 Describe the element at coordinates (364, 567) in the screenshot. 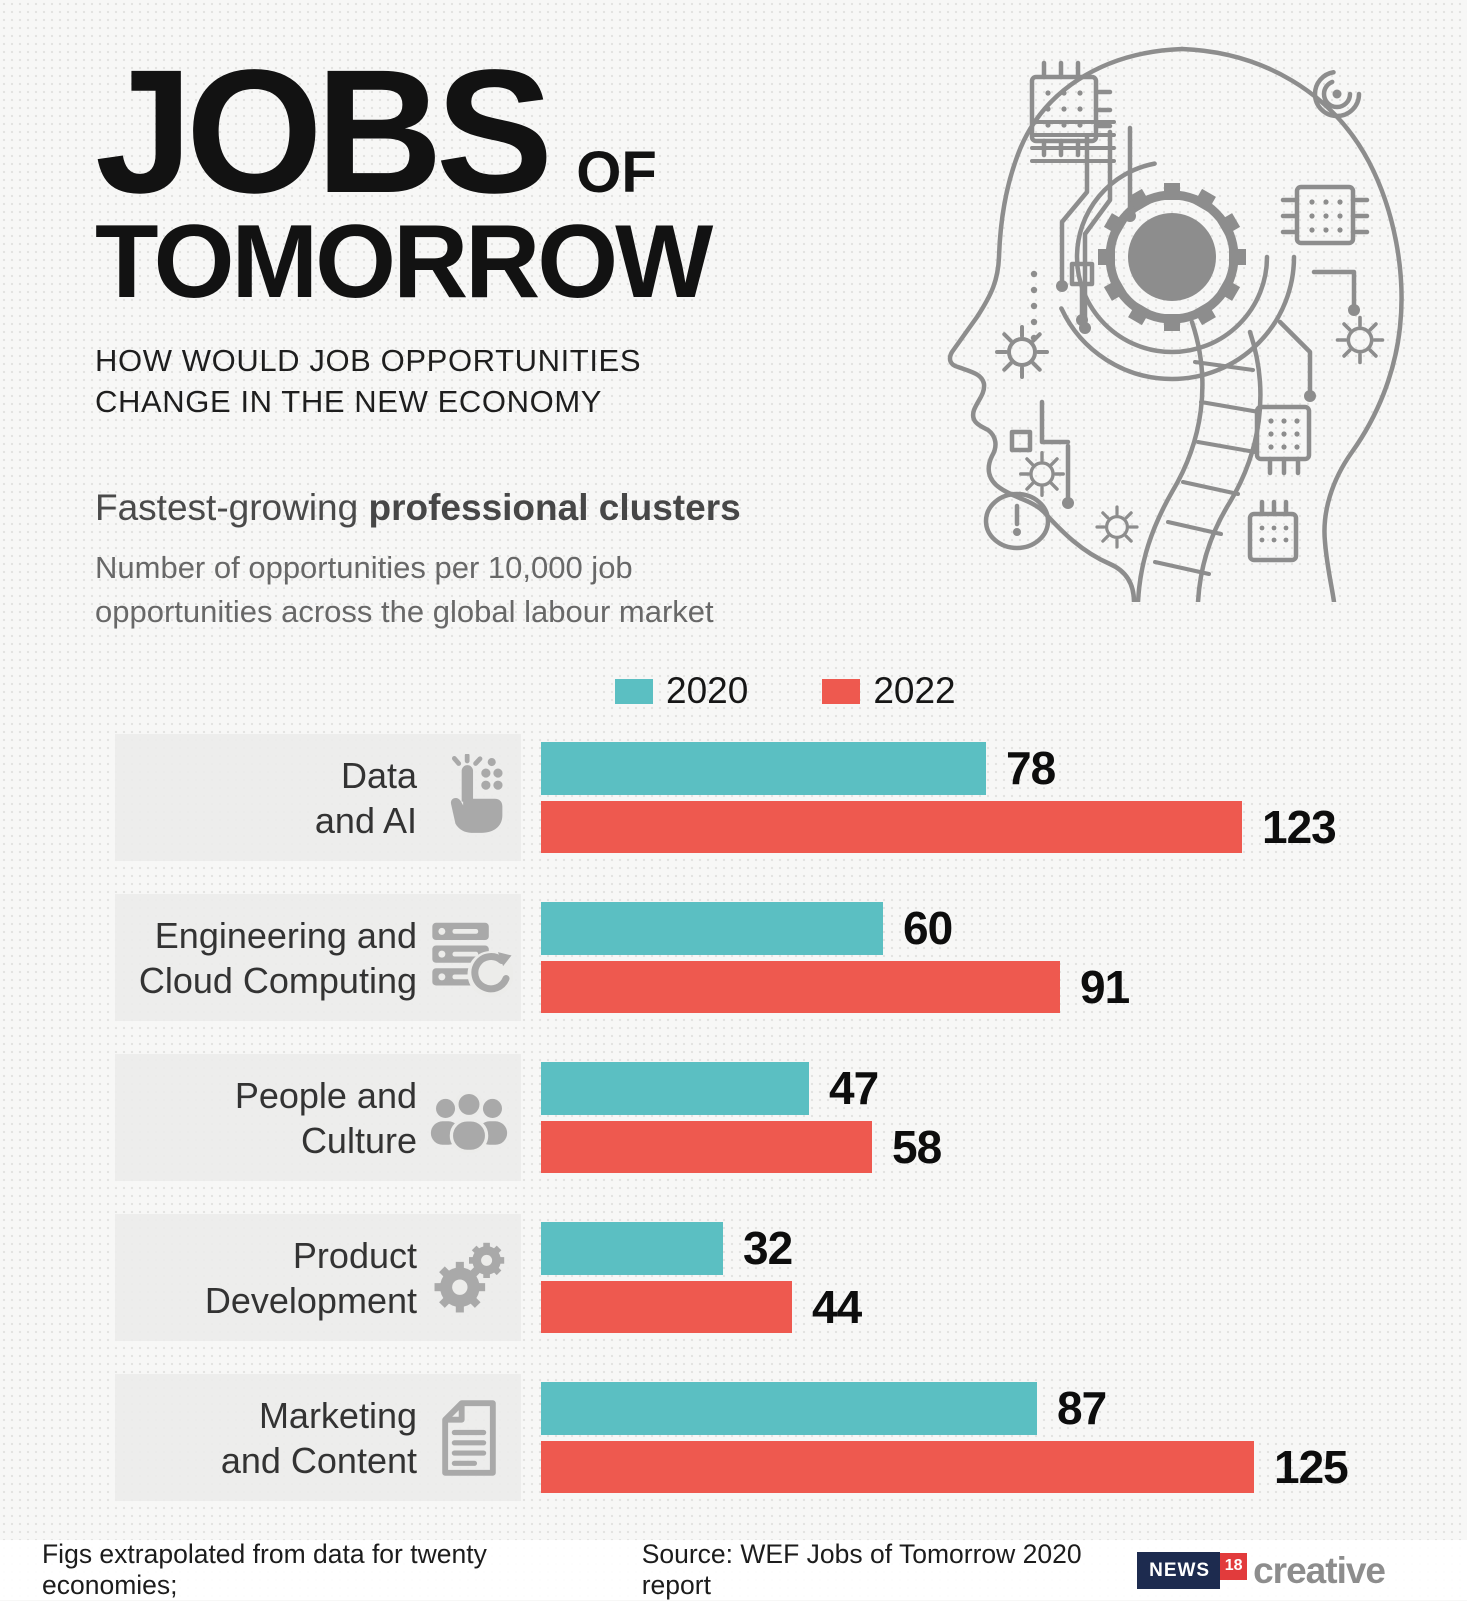

I see `chart-subtitle-line1: Number of opportunities per 10,000 job` at that location.